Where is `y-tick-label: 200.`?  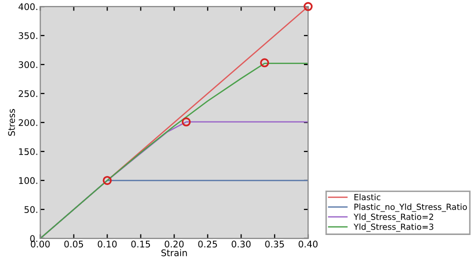 y-tick-label: 200. is located at coordinates (28, 122).